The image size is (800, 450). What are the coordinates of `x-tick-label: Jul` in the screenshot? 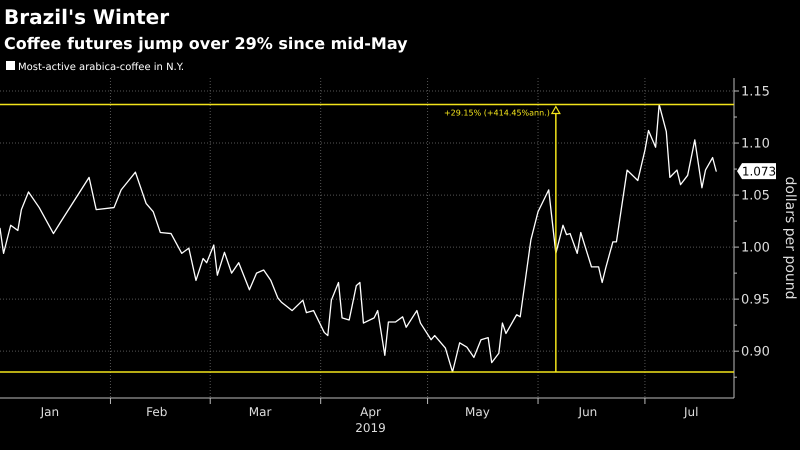 It's located at (690, 412).